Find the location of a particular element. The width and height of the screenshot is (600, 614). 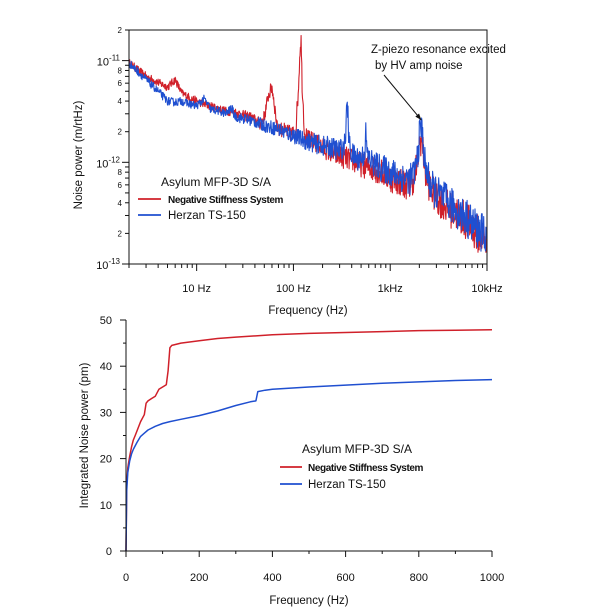

integrated-x-tick-label: 0 is located at coordinates (126, 578).